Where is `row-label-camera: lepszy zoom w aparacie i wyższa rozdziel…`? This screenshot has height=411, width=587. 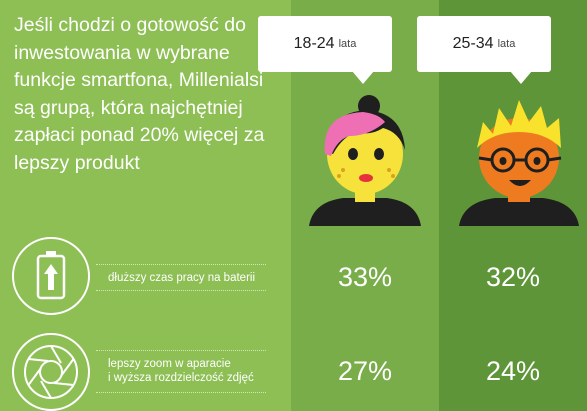
row-label-camera: lepszy zoom w aparacie i wyższa rozdziel… is located at coordinates (181, 371).